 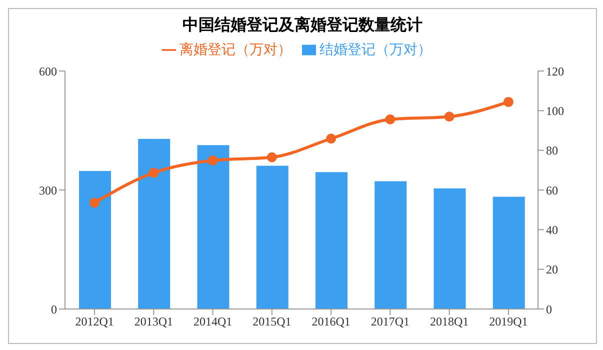 I want to click on y2-tick-label: 40, so click(x=552, y=229).